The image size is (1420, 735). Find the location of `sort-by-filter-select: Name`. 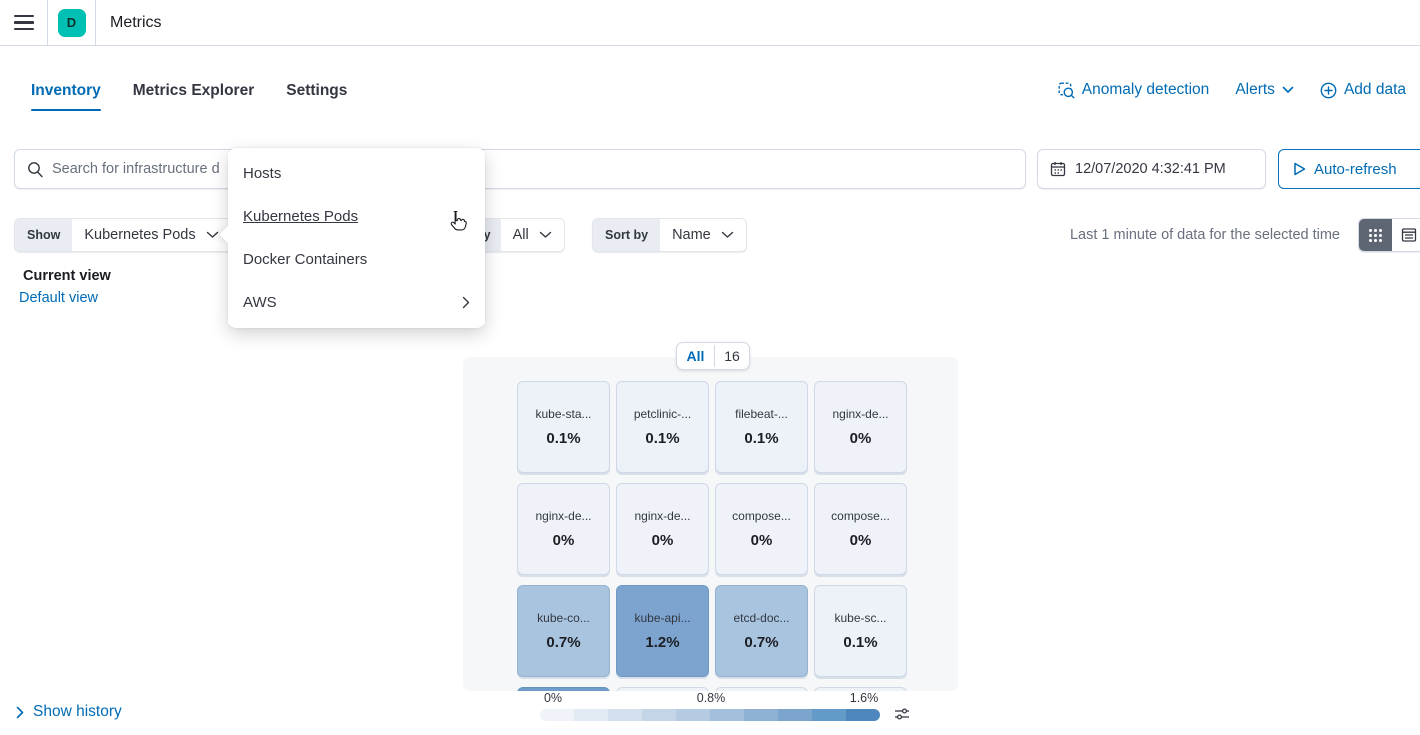

sort-by-filter-select: Name is located at coordinates (703, 235).